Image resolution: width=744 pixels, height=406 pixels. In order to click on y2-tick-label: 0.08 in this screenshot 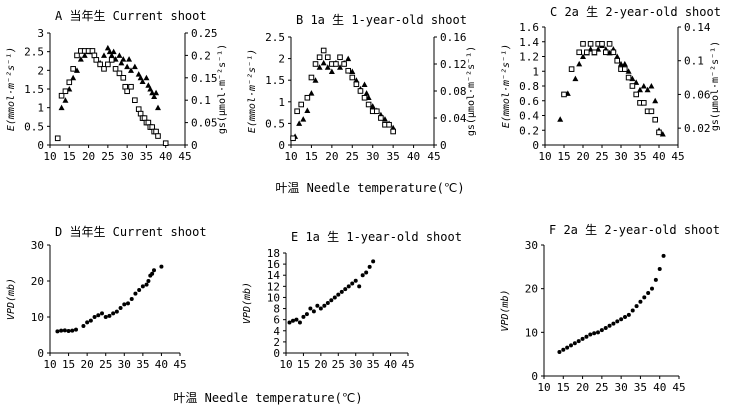, I will do `click(453, 91)`.